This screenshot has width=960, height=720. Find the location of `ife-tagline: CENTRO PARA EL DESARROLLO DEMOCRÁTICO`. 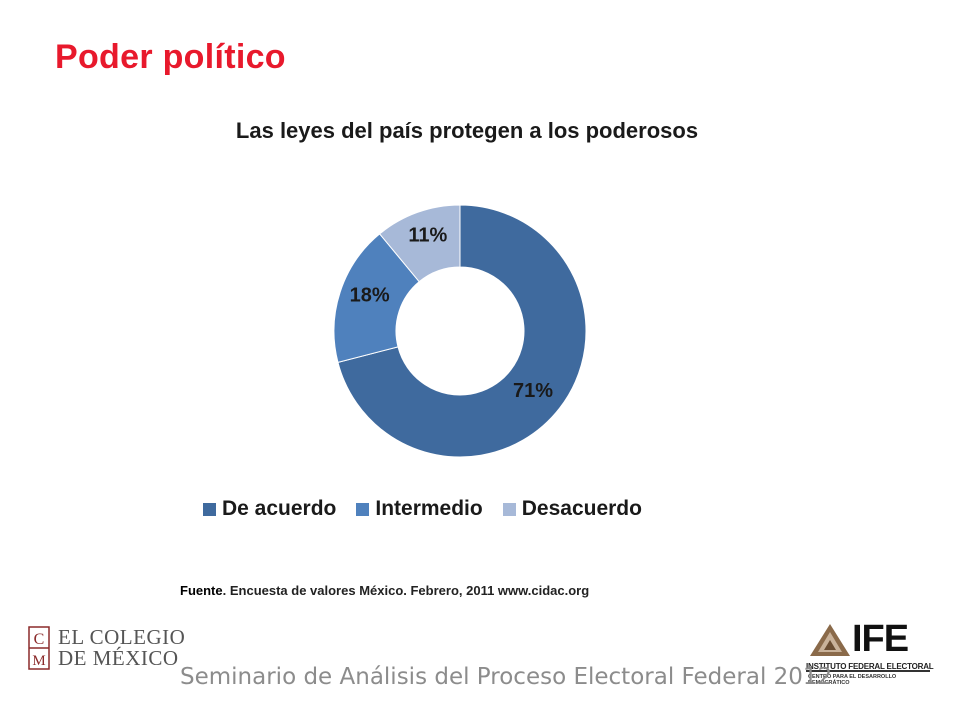

ife-tagline: CENTRO PARA EL DESARROLLO DEMOCRÁTICO is located at coordinates (852, 680).